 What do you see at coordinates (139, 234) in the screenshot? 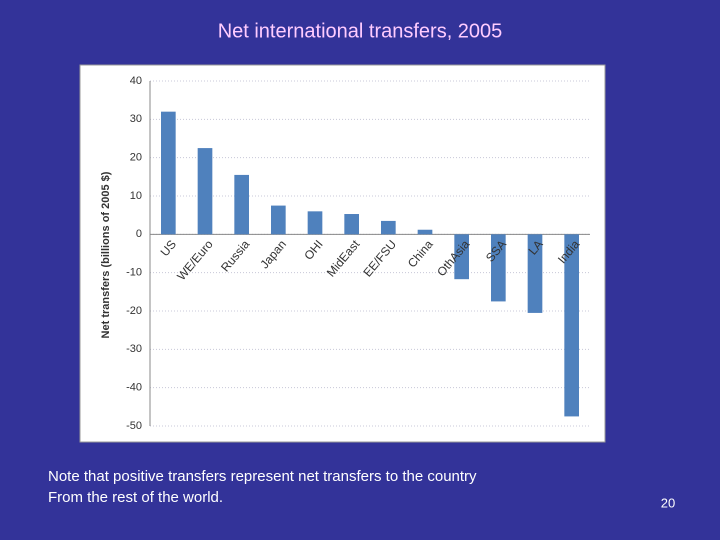
I see `y-tick-label: 0` at bounding box center [139, 234].